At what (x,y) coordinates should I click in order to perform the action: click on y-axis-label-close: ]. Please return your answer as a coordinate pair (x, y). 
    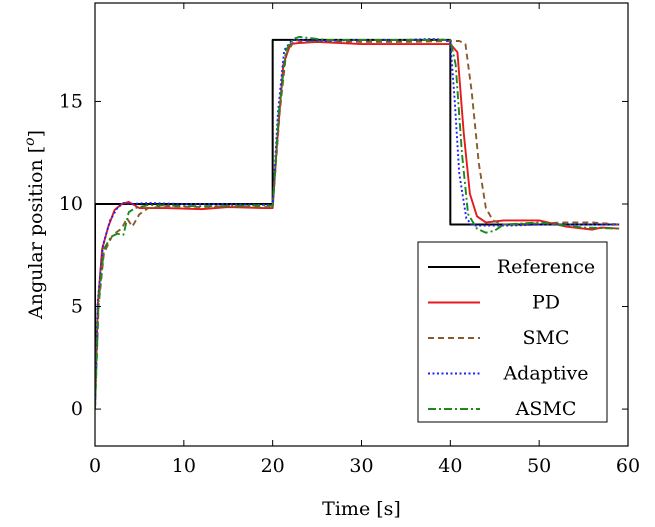
    Looking at the image, I should click on (36, 133).